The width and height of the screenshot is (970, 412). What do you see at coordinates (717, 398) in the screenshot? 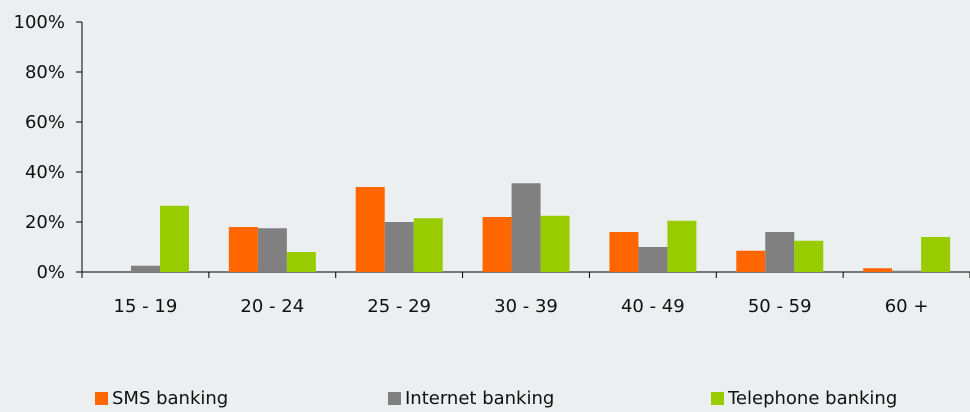
I see `legend-swatch-telephone` at bounding box center [717, 398].